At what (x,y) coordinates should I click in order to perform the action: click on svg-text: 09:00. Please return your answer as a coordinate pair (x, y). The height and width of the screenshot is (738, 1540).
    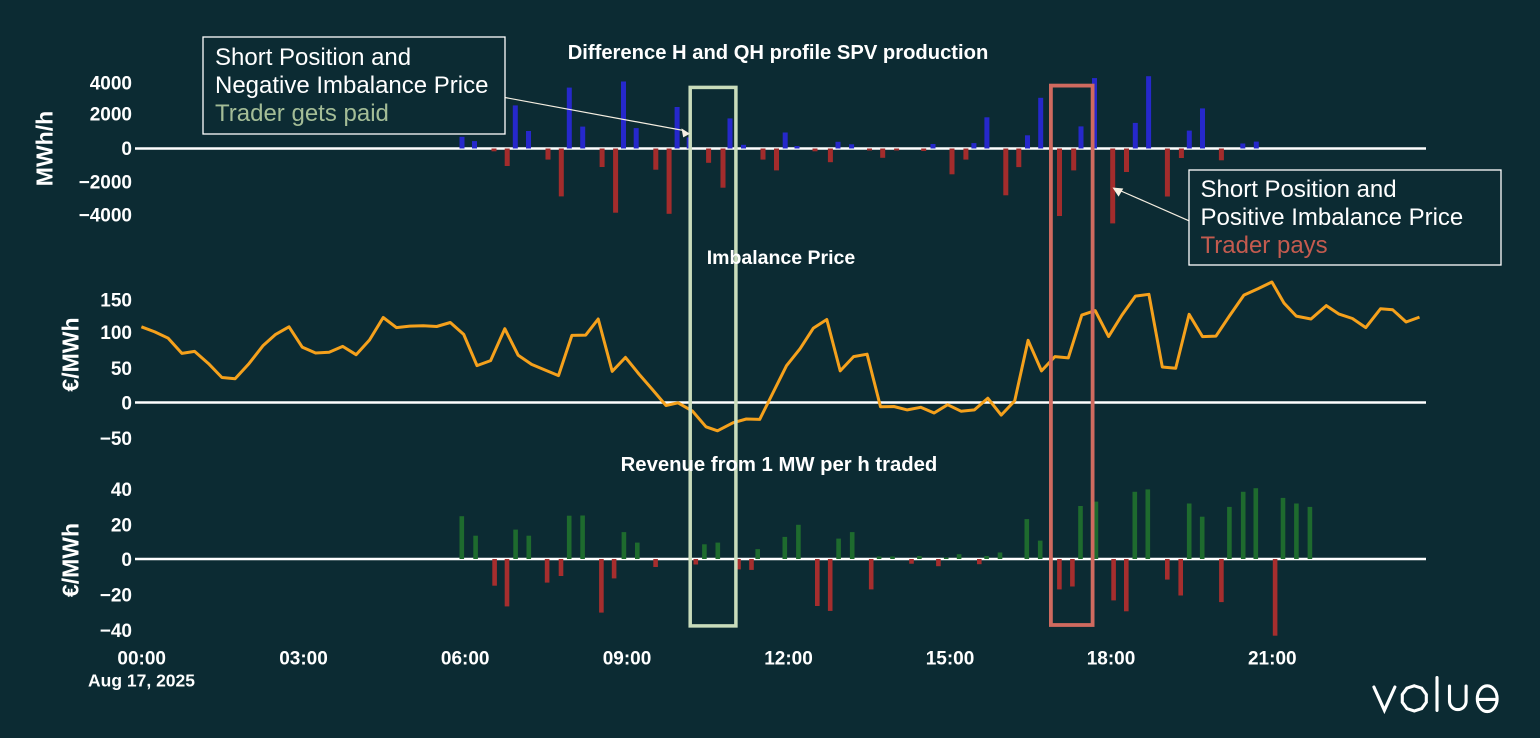
    Looking at the image, I should click on (627, 659).